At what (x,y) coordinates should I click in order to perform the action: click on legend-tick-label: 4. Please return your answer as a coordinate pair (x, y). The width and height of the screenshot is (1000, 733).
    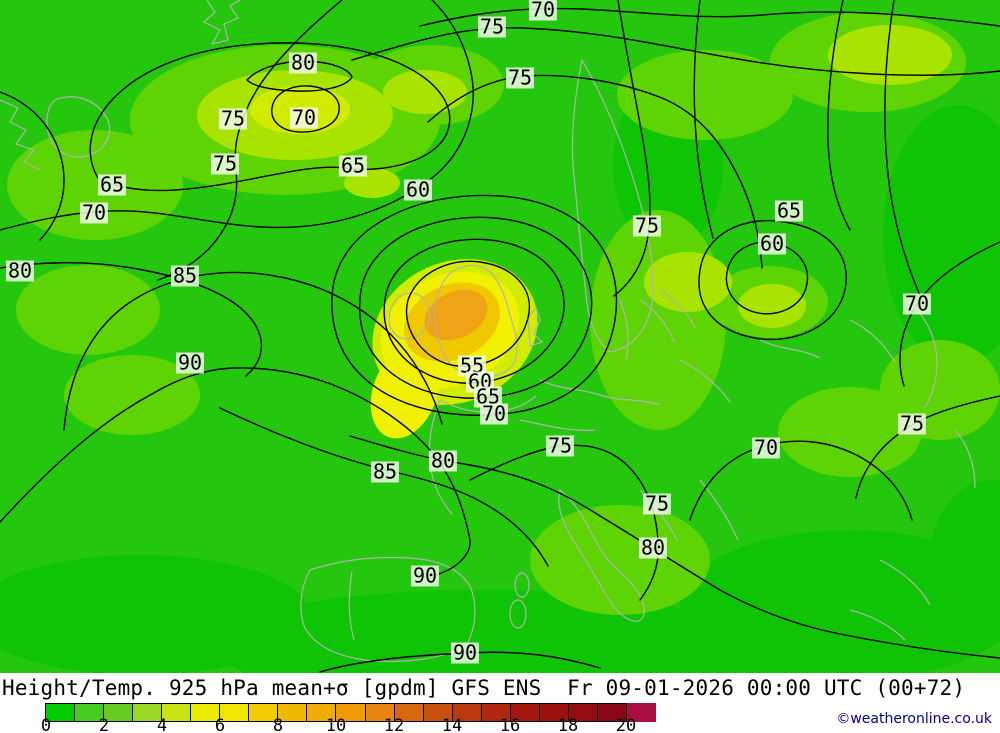
    Looking at the image, I should click on (162, 724).